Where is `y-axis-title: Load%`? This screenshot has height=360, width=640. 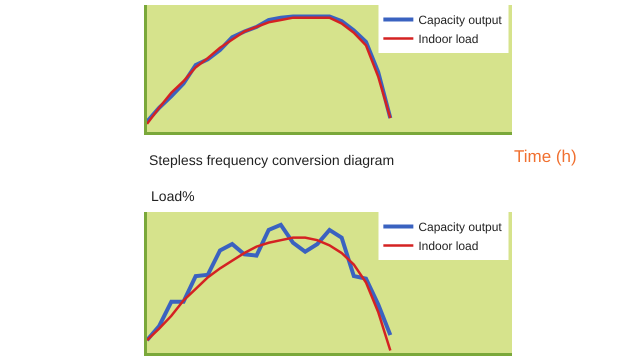
y-axis-title: Load% is located at coordinates (173, 196).